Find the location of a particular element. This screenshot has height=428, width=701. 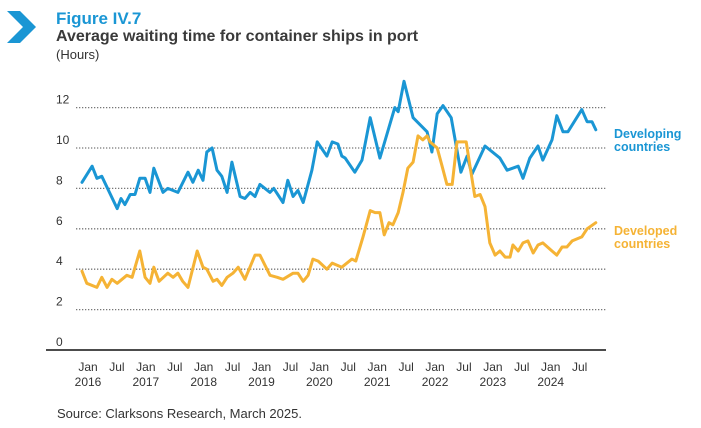

x-tick-year-label: 2018 is located at coordinates (203, 382).